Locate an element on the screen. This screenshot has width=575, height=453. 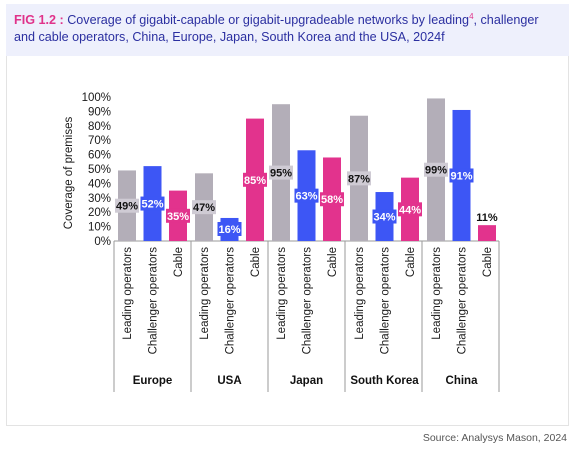
y-tick-label: 10% is located at coordinates (99, 228).